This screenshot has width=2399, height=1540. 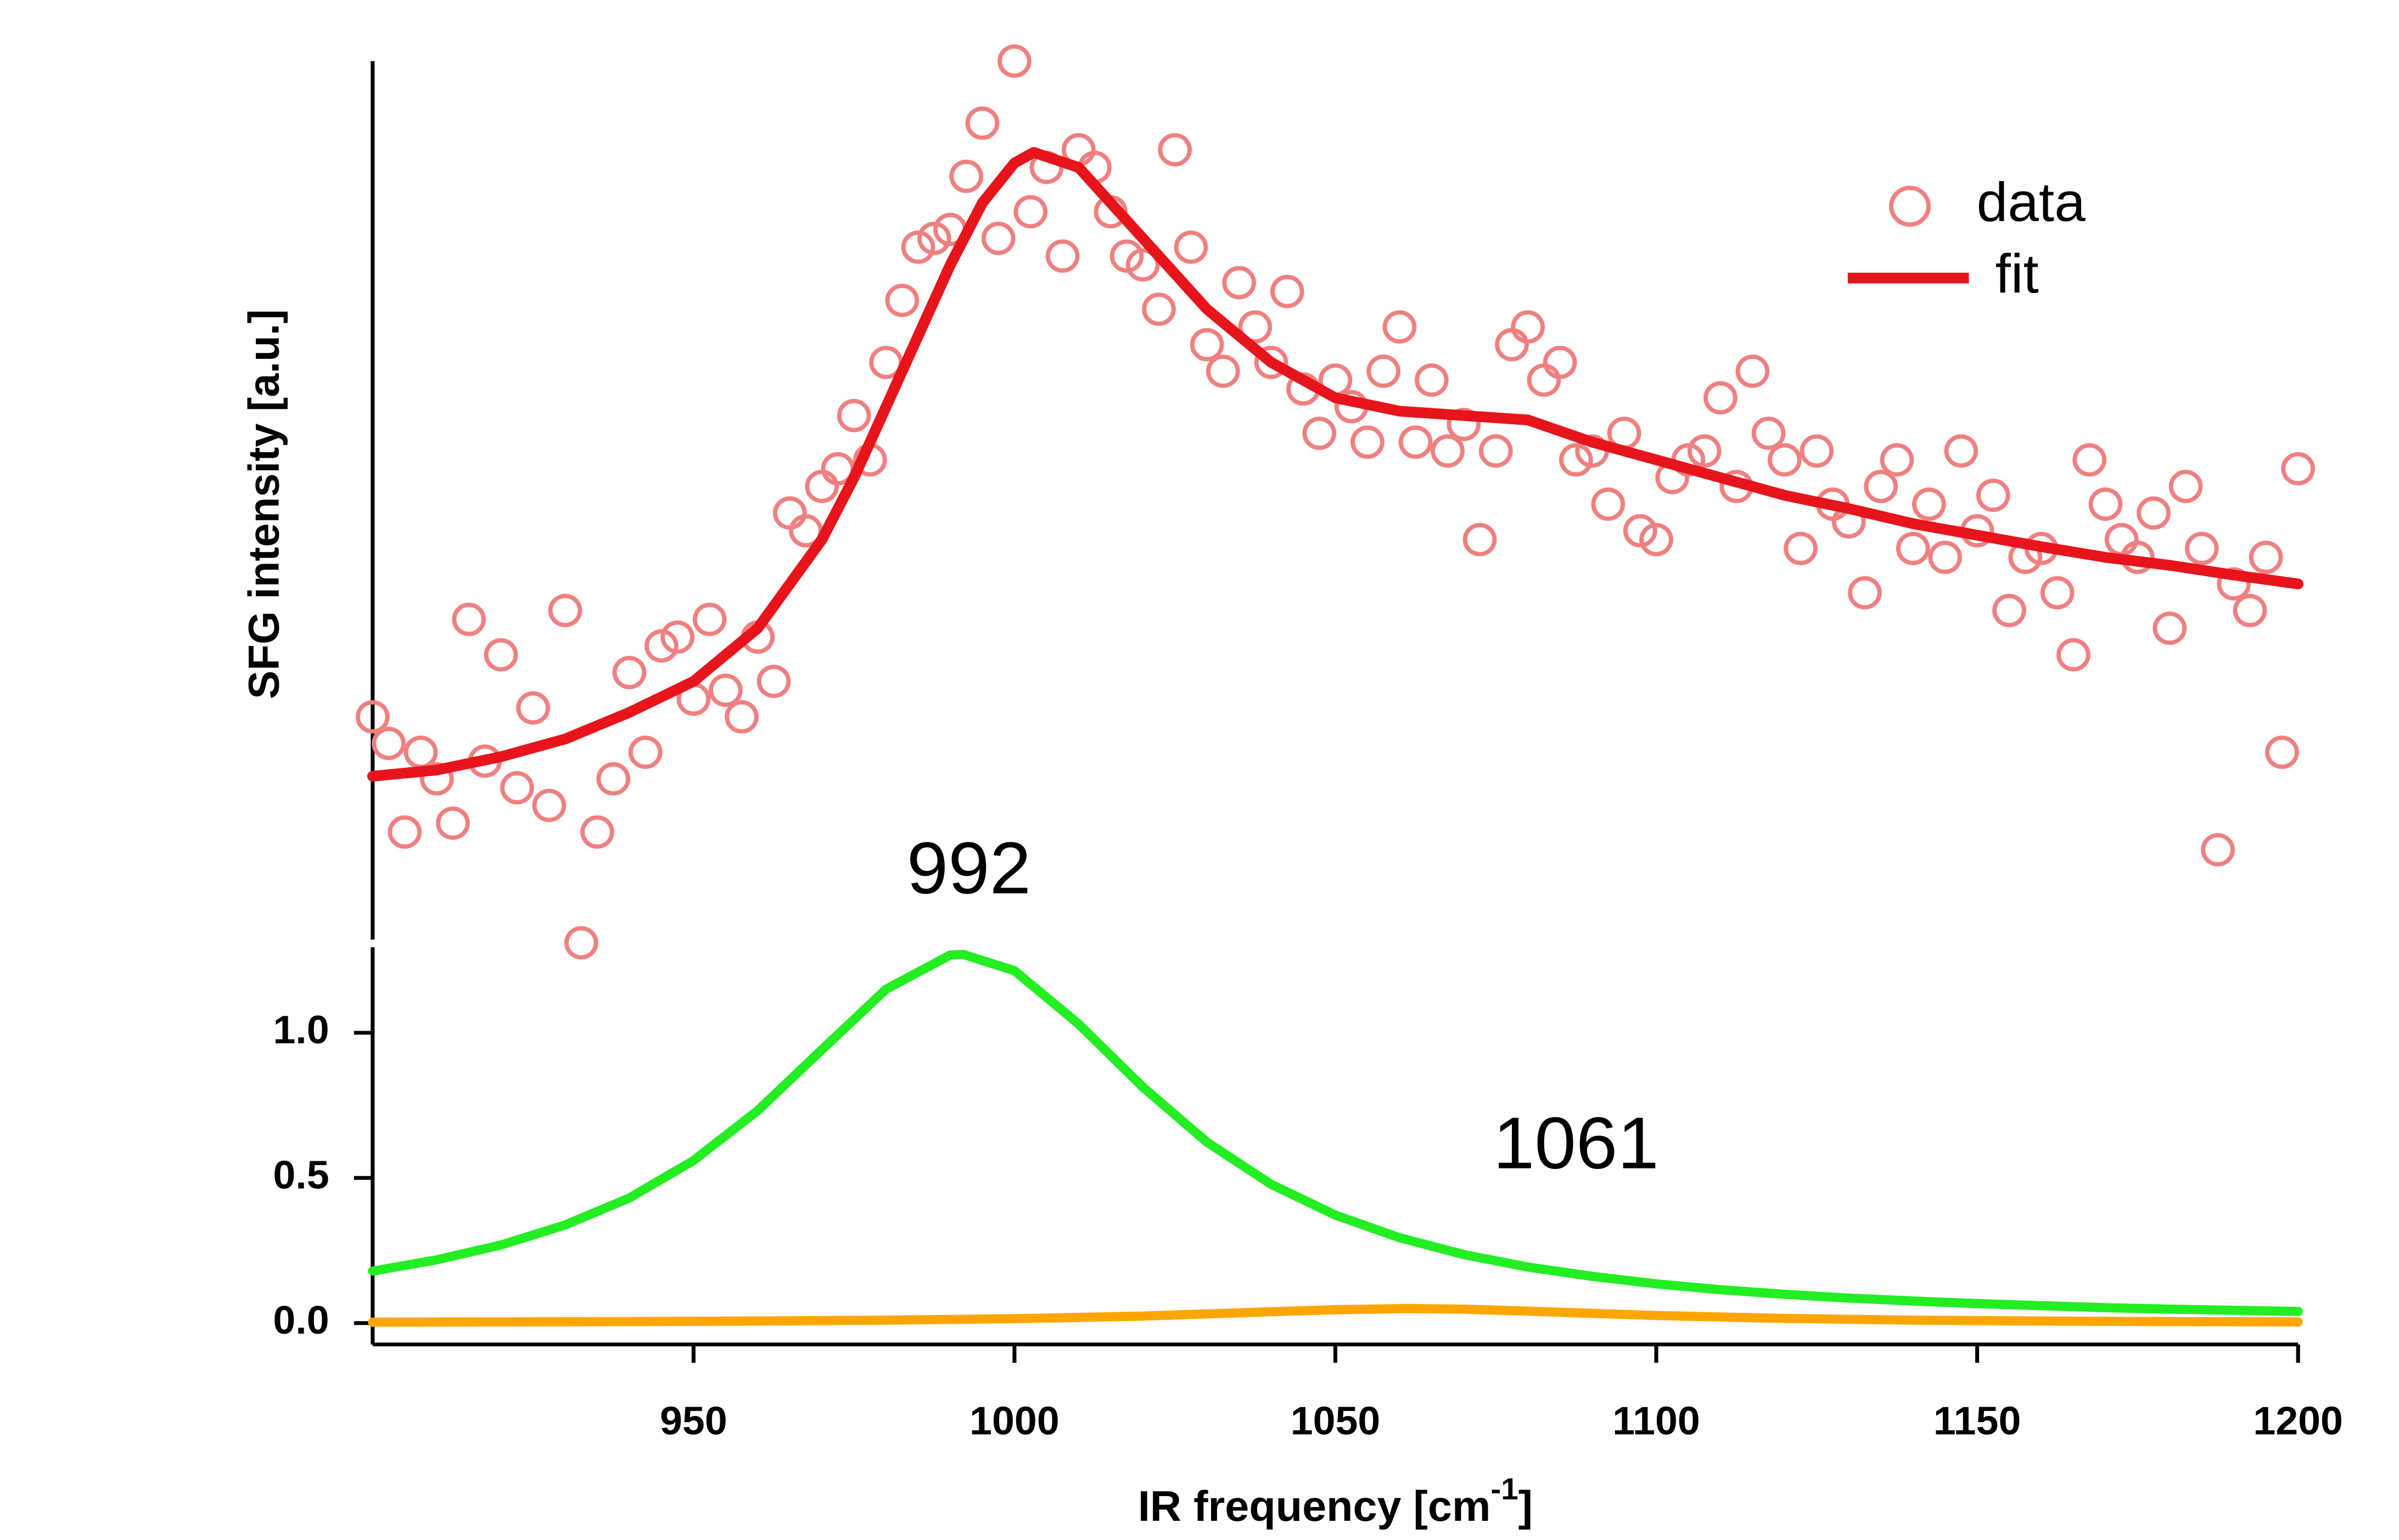 I want to click on x-tick-label: 1150, so click(x=1977, y=1421).